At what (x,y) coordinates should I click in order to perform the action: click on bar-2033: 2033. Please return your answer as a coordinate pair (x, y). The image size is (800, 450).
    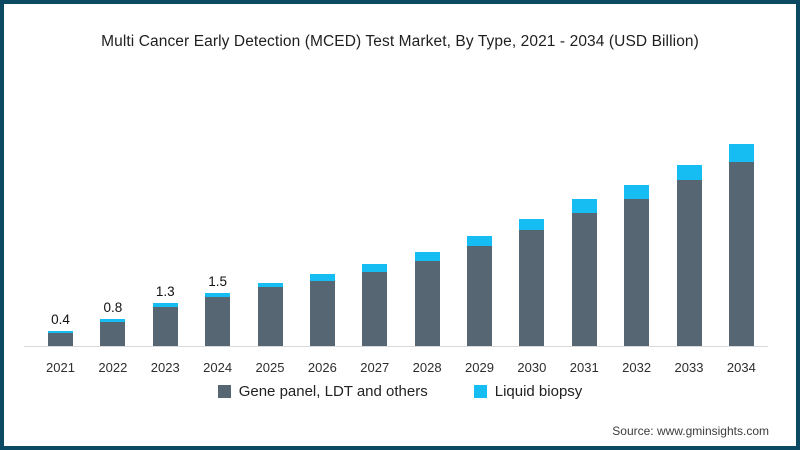
    Looking at the image, I should click on (689, 270).